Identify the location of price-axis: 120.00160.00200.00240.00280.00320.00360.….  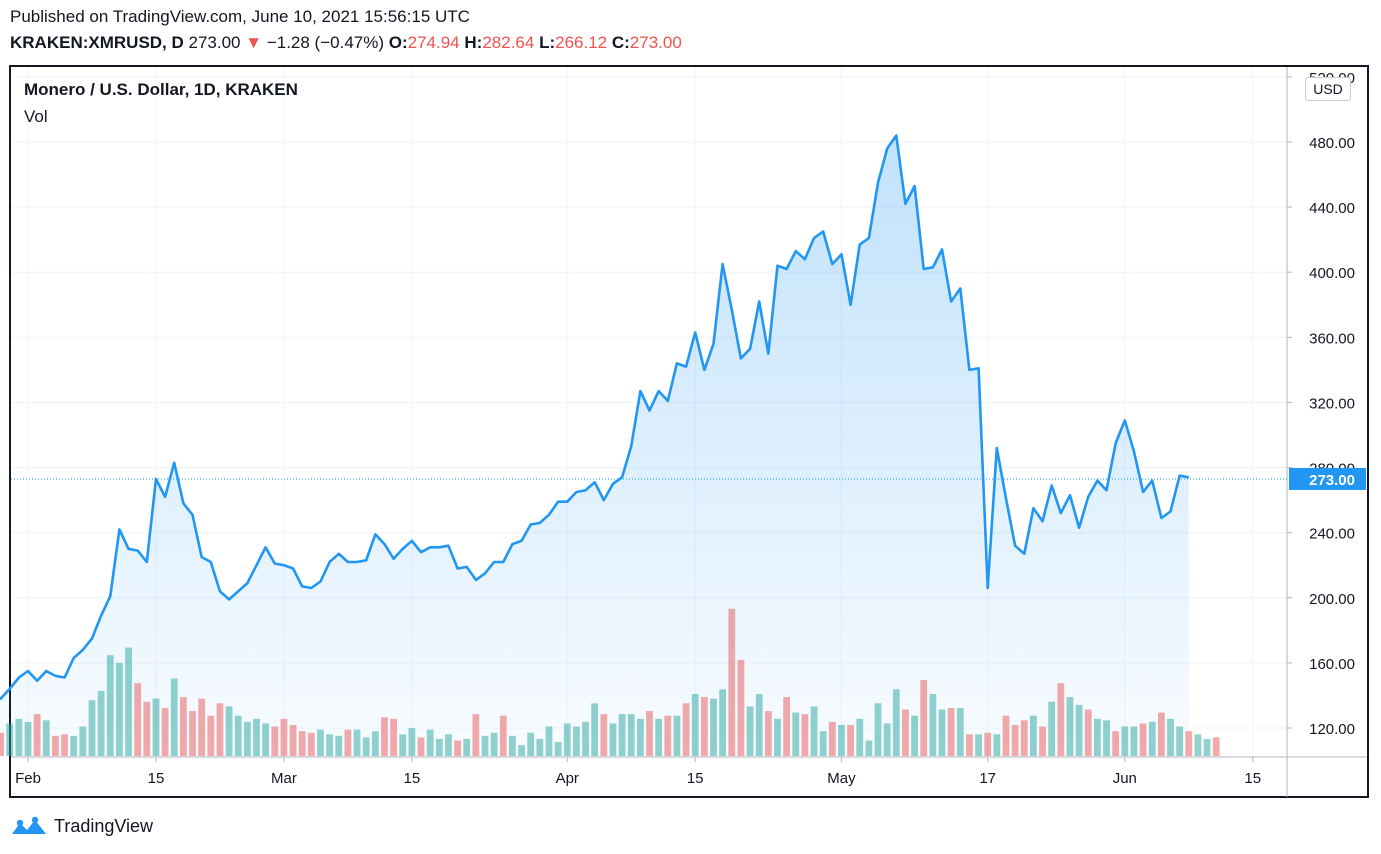
(1320, 432).